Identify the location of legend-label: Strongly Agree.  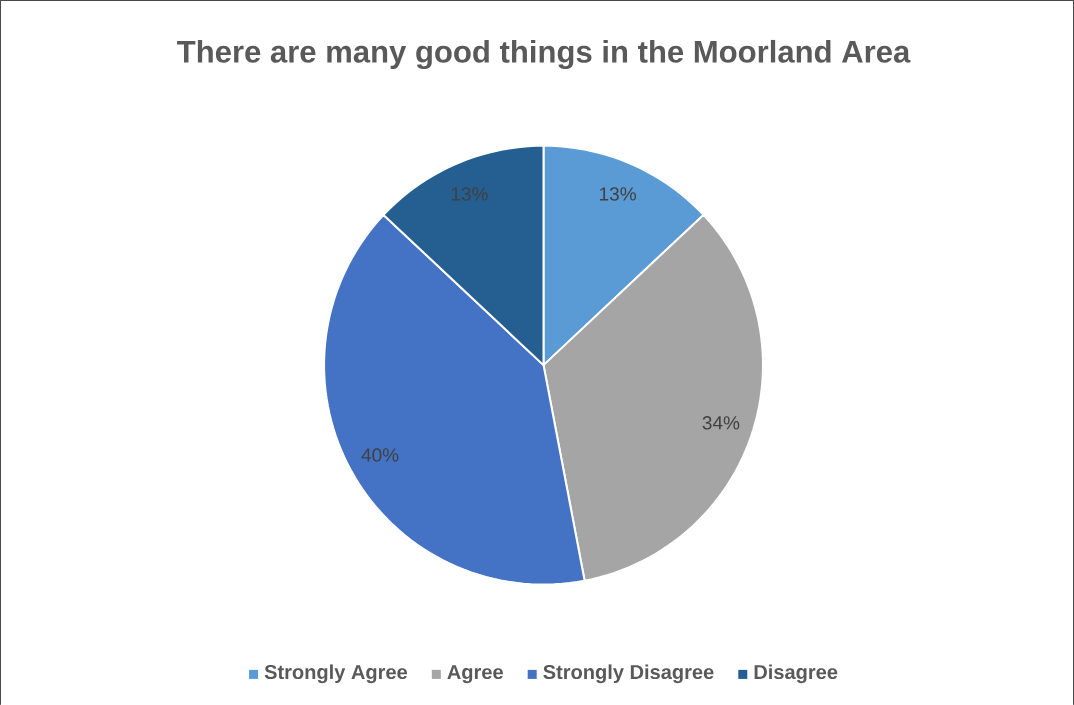
(336, 674).